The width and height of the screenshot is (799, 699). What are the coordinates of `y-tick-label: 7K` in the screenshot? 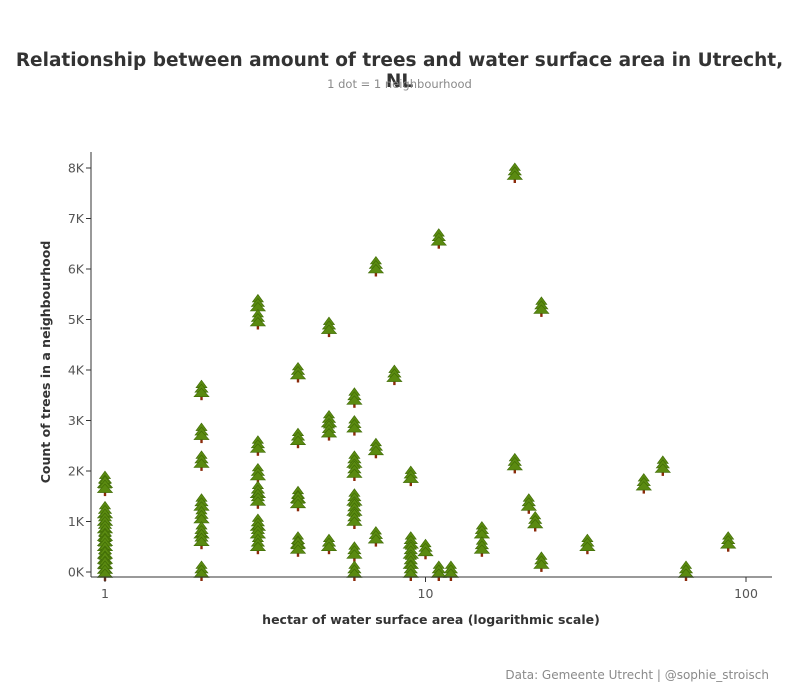 It's located at (76, 218).